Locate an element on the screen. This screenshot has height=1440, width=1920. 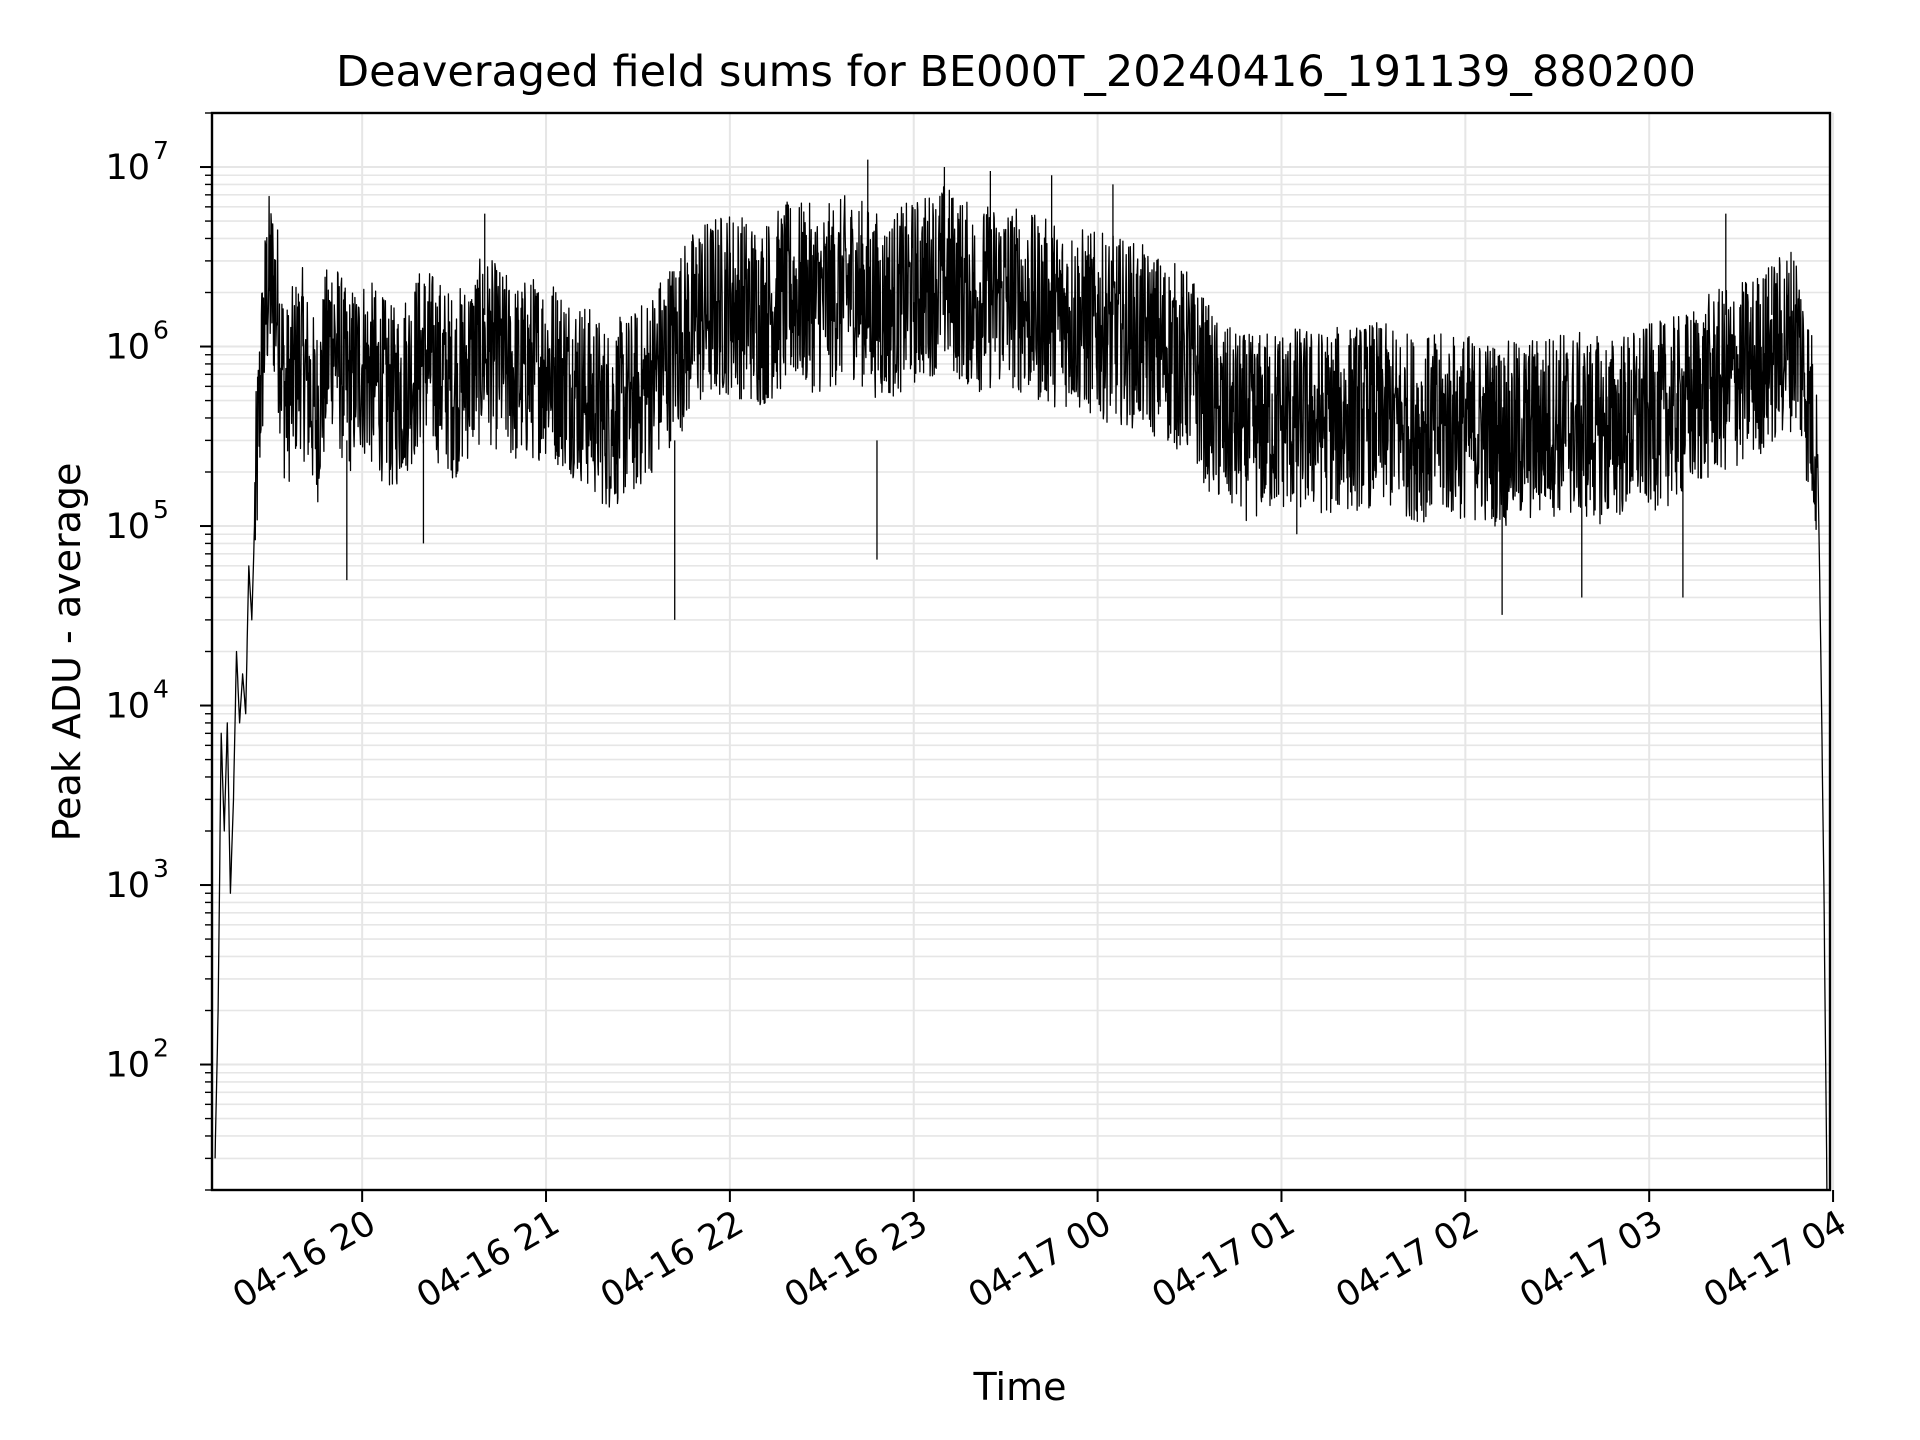
y-tick-exponent: 7 is located at coordinates (161, 150).